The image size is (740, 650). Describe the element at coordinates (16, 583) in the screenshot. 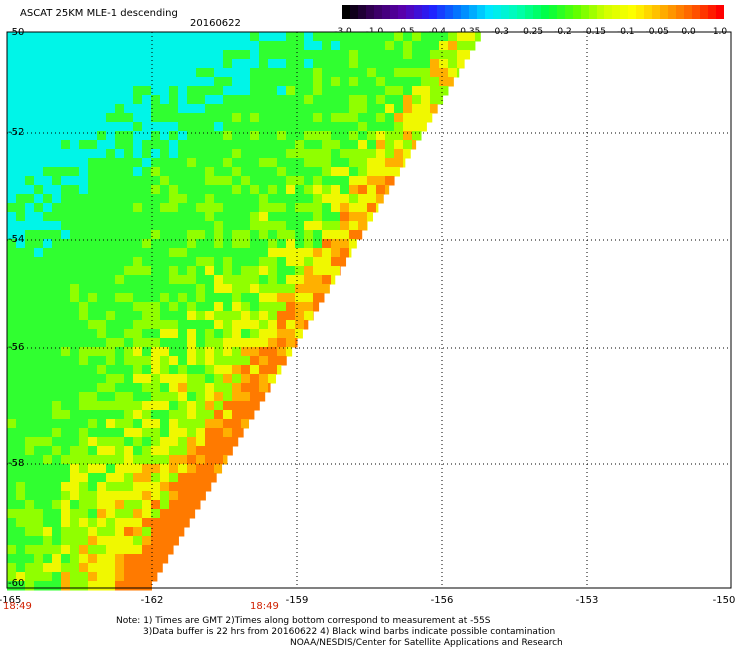

I see `lat-label-60: -60` at that location.